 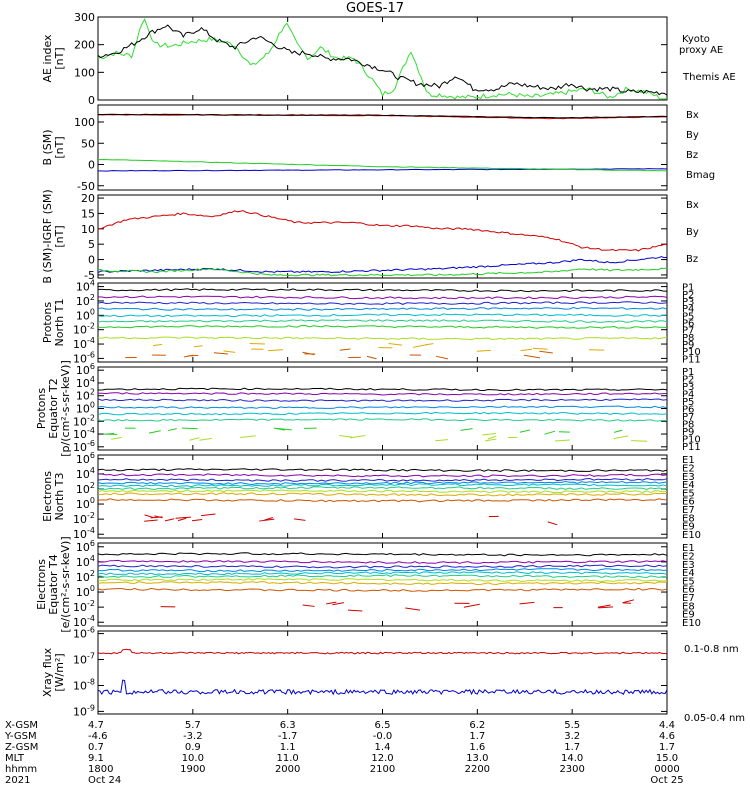 What do you see at coordinates (96, 725) in the screenshot?
I see `footer-cell: 4.7` at bounding box center [96, 725].